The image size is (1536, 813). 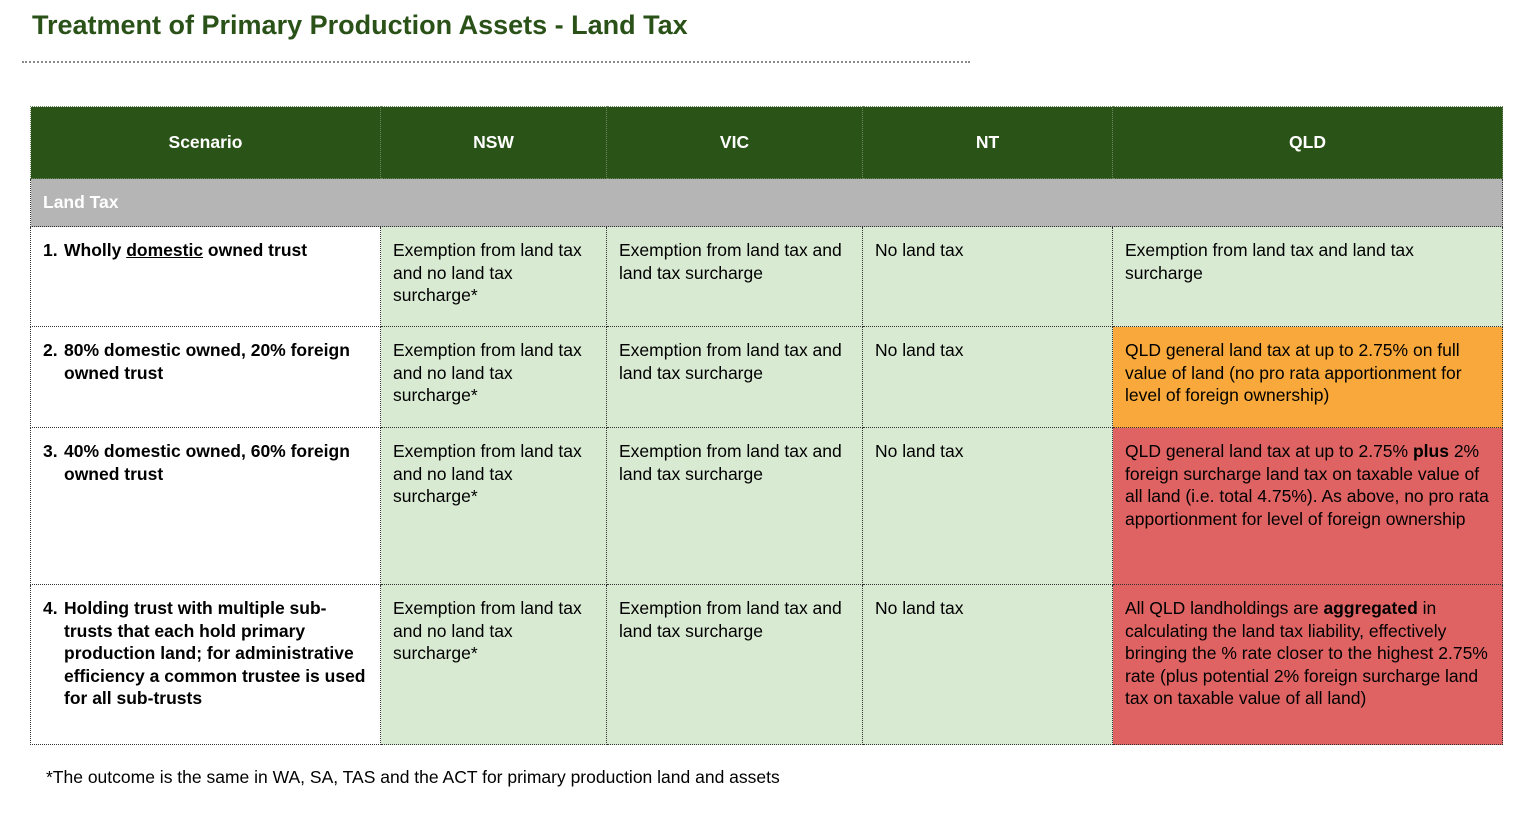 What do you see at coordinates (50, 608) in the screenshot?
I see `scenario-number: 4.` at bounding box center [50, 608].